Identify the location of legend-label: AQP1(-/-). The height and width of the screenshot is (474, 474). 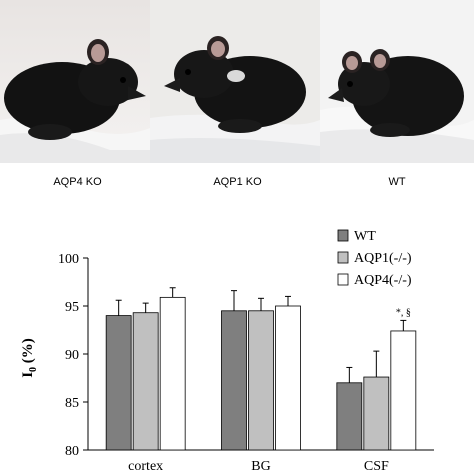
(383, 258).